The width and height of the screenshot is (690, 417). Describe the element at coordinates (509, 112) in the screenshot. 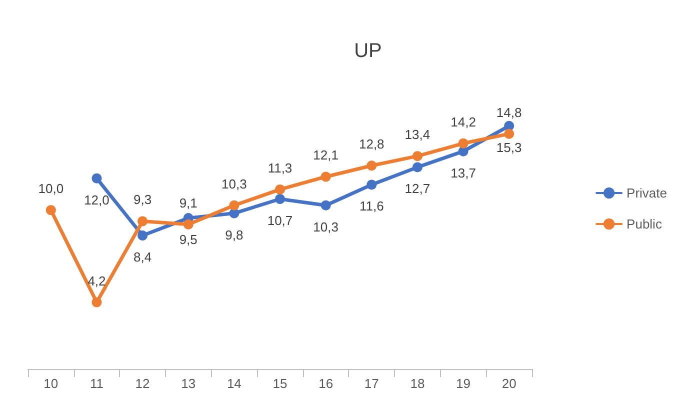

I see `data-label: 14,8` at that location.